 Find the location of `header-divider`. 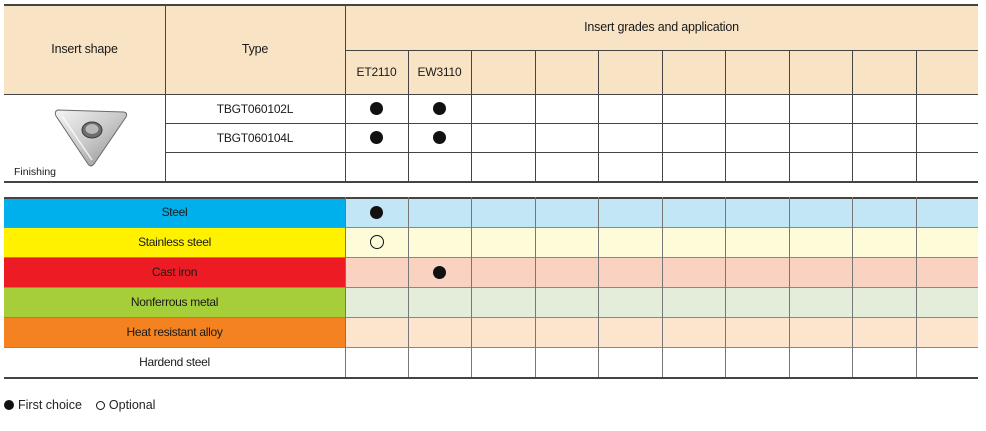

header-divider is located at coordinates (661, 50).